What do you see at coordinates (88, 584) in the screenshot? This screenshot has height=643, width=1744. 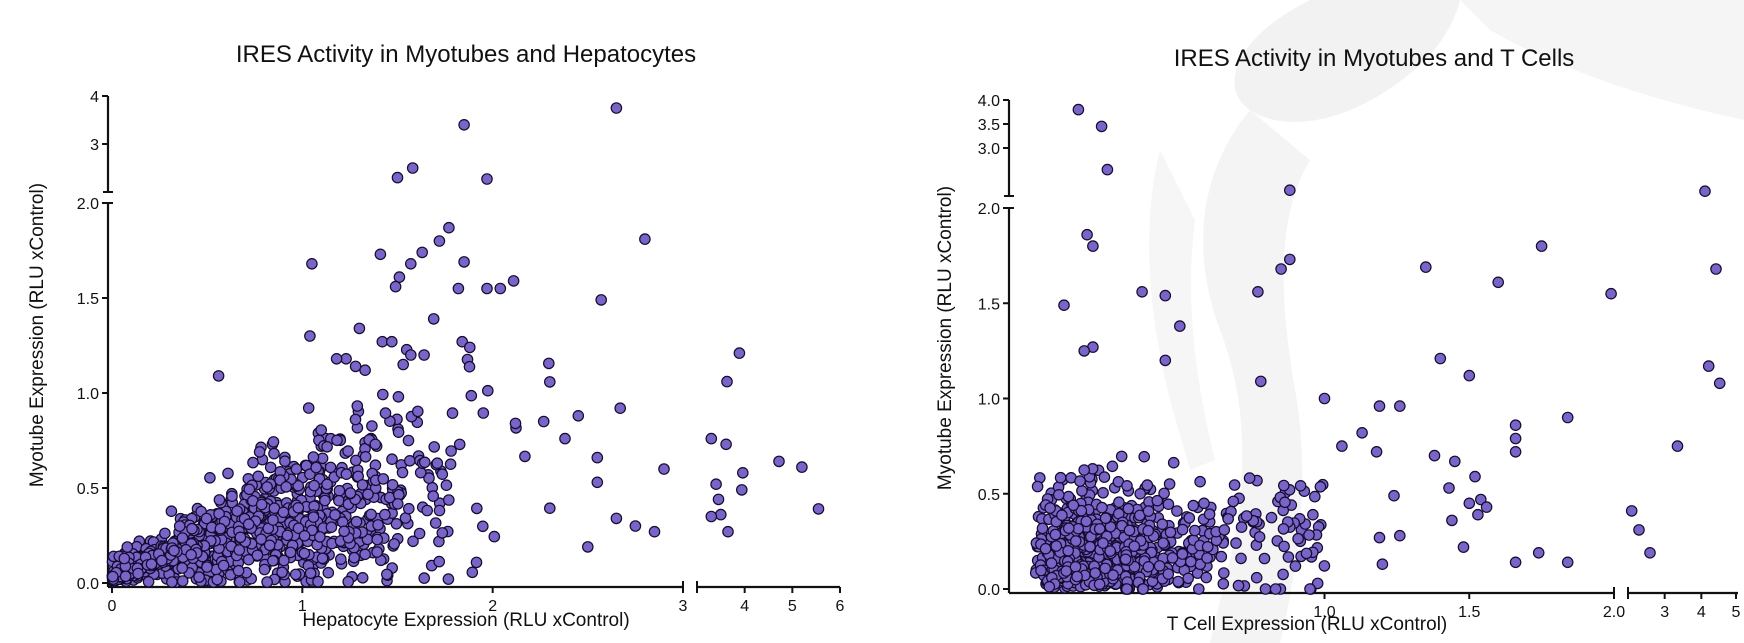 I see `y-tick-label: 0.0` at bounding box center [88, 584].